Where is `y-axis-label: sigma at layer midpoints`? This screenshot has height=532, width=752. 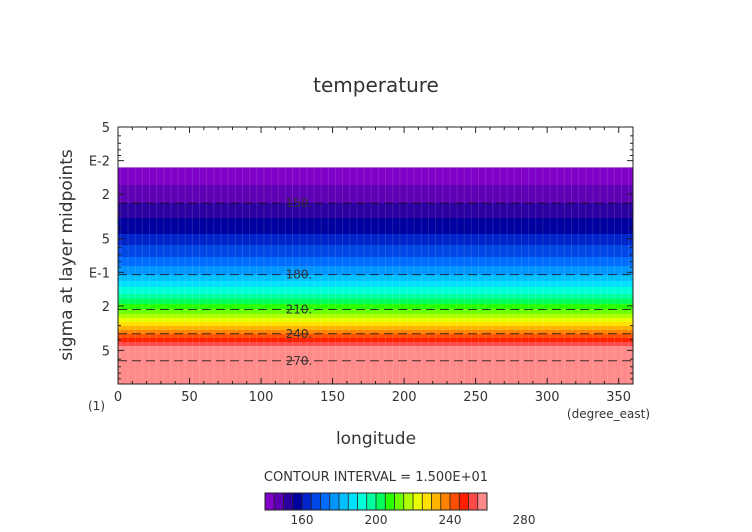 y-axis-label: sigma at layer midpoints is located at coordinates (67, 255).